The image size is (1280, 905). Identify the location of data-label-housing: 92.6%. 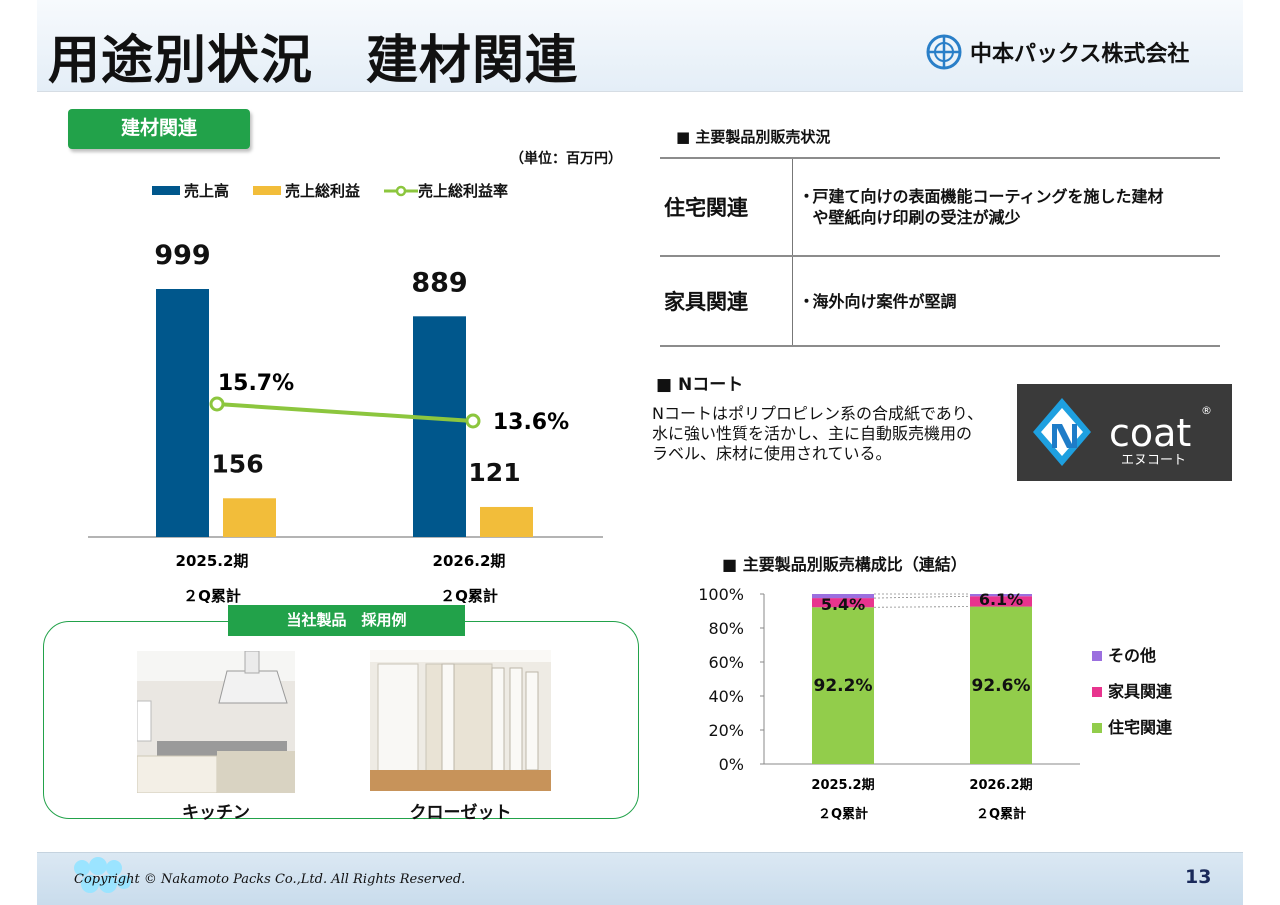
(1001, 686).